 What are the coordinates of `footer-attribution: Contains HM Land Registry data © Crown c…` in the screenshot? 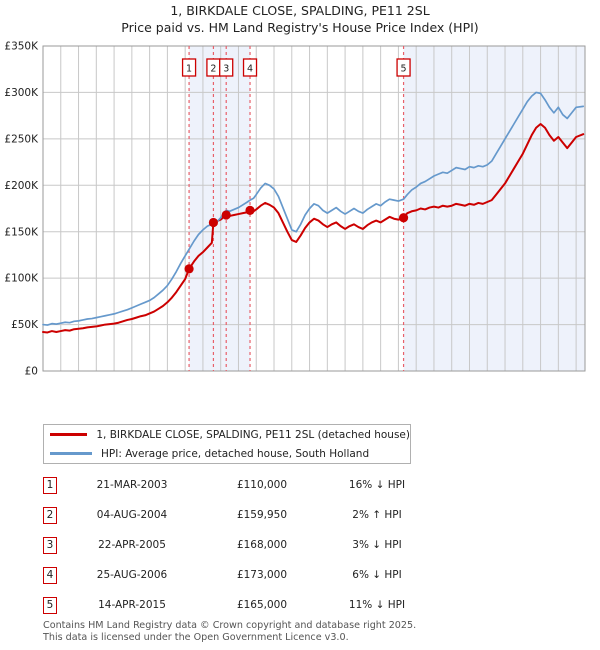 It's located at (313, 631).